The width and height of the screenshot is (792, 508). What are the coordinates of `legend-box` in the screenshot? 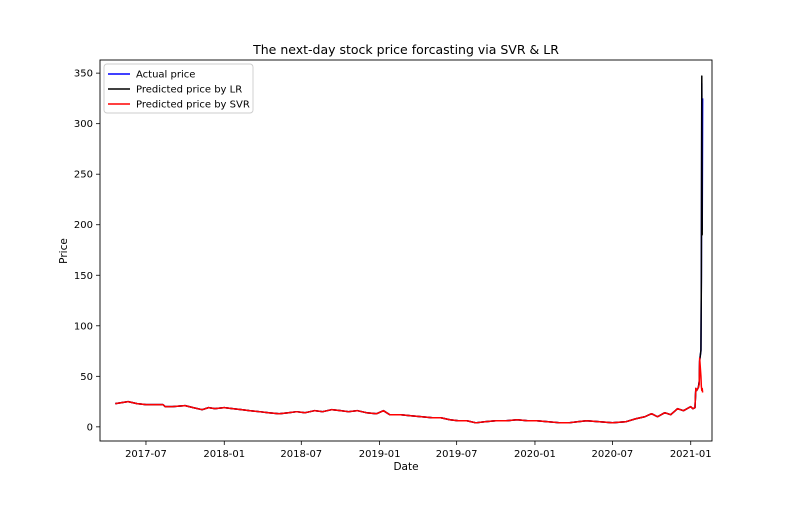 It's located at (178, 88).